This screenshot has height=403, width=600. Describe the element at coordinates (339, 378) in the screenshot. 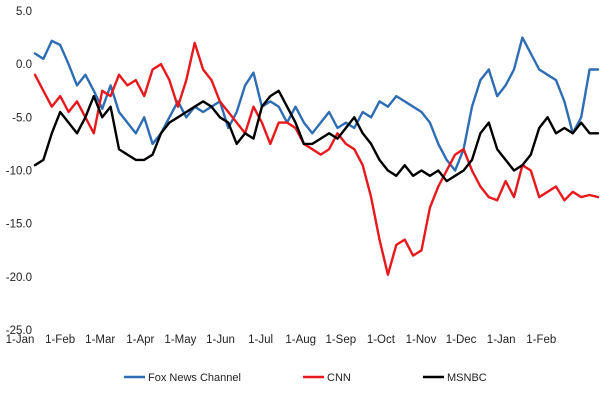

I see `legend-label: CNN` at that location.